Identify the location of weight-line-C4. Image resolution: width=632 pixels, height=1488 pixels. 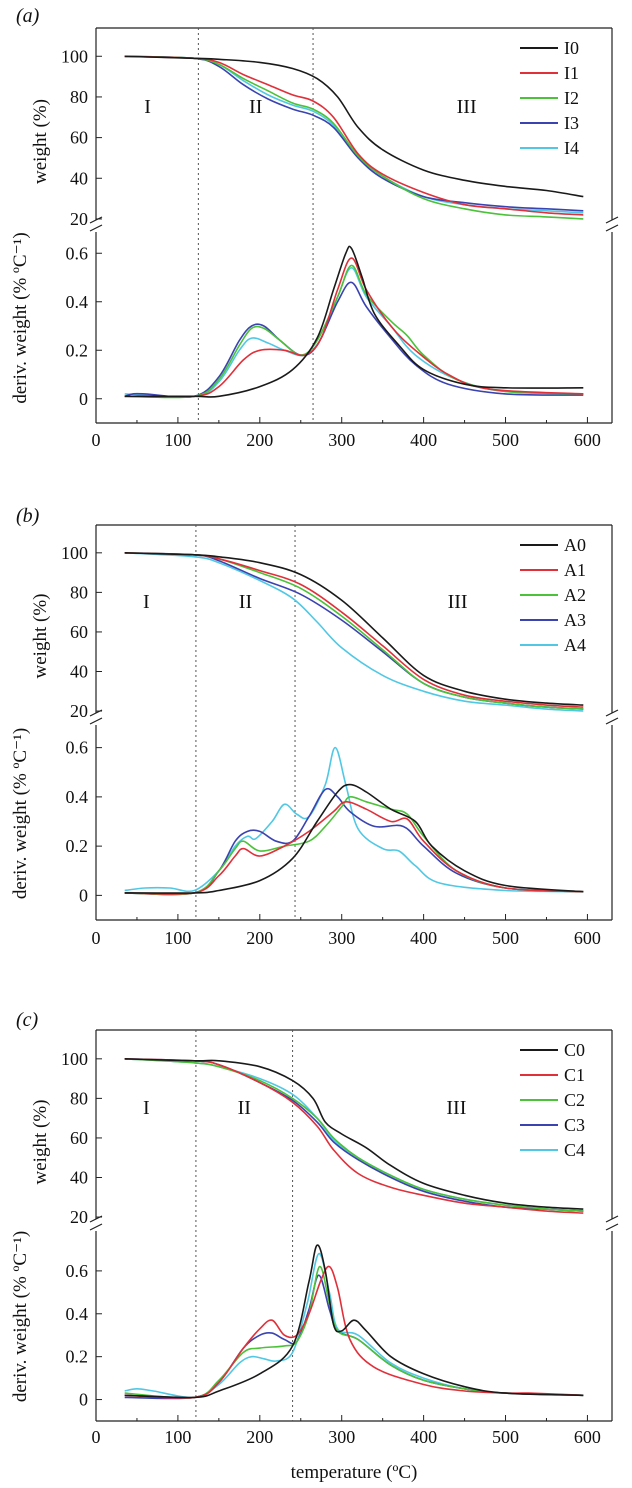
(354, 1135).